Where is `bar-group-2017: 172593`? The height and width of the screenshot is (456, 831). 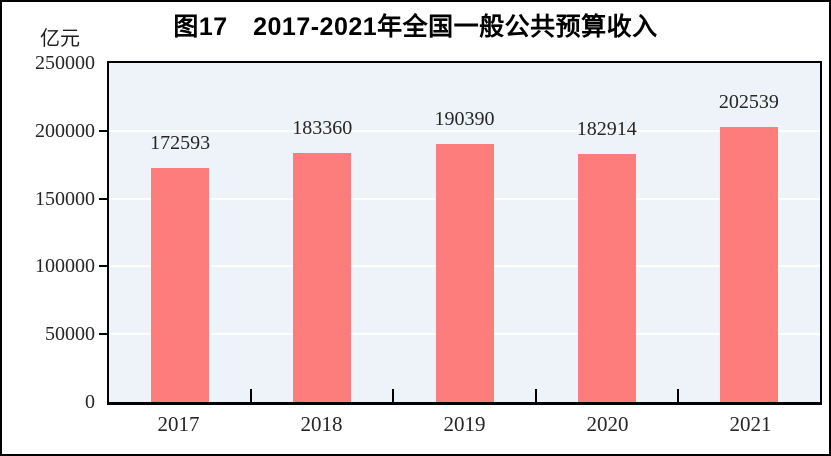 bar-group-2017: 172593 is located at coordinates (180, 232).